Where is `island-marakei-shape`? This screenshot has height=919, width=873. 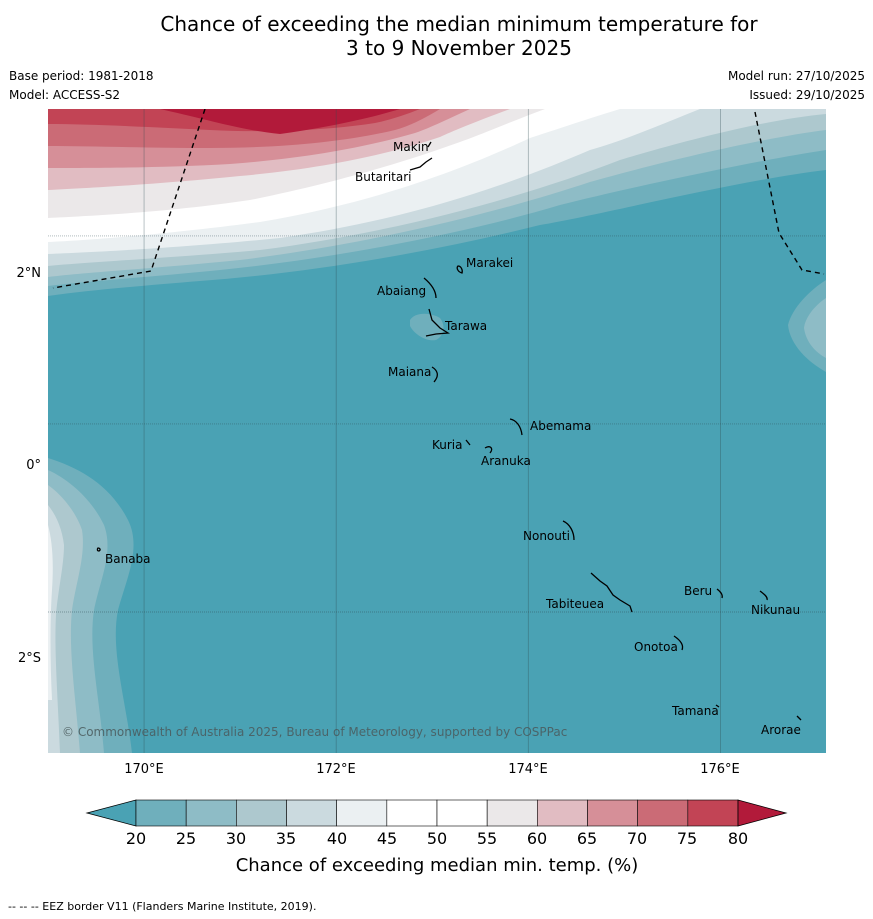 island-marakei-shape is located at coordinates (459, 269).